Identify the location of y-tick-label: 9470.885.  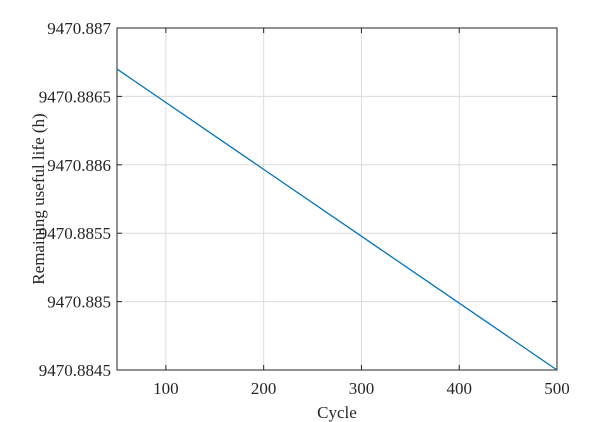
(79, 302).